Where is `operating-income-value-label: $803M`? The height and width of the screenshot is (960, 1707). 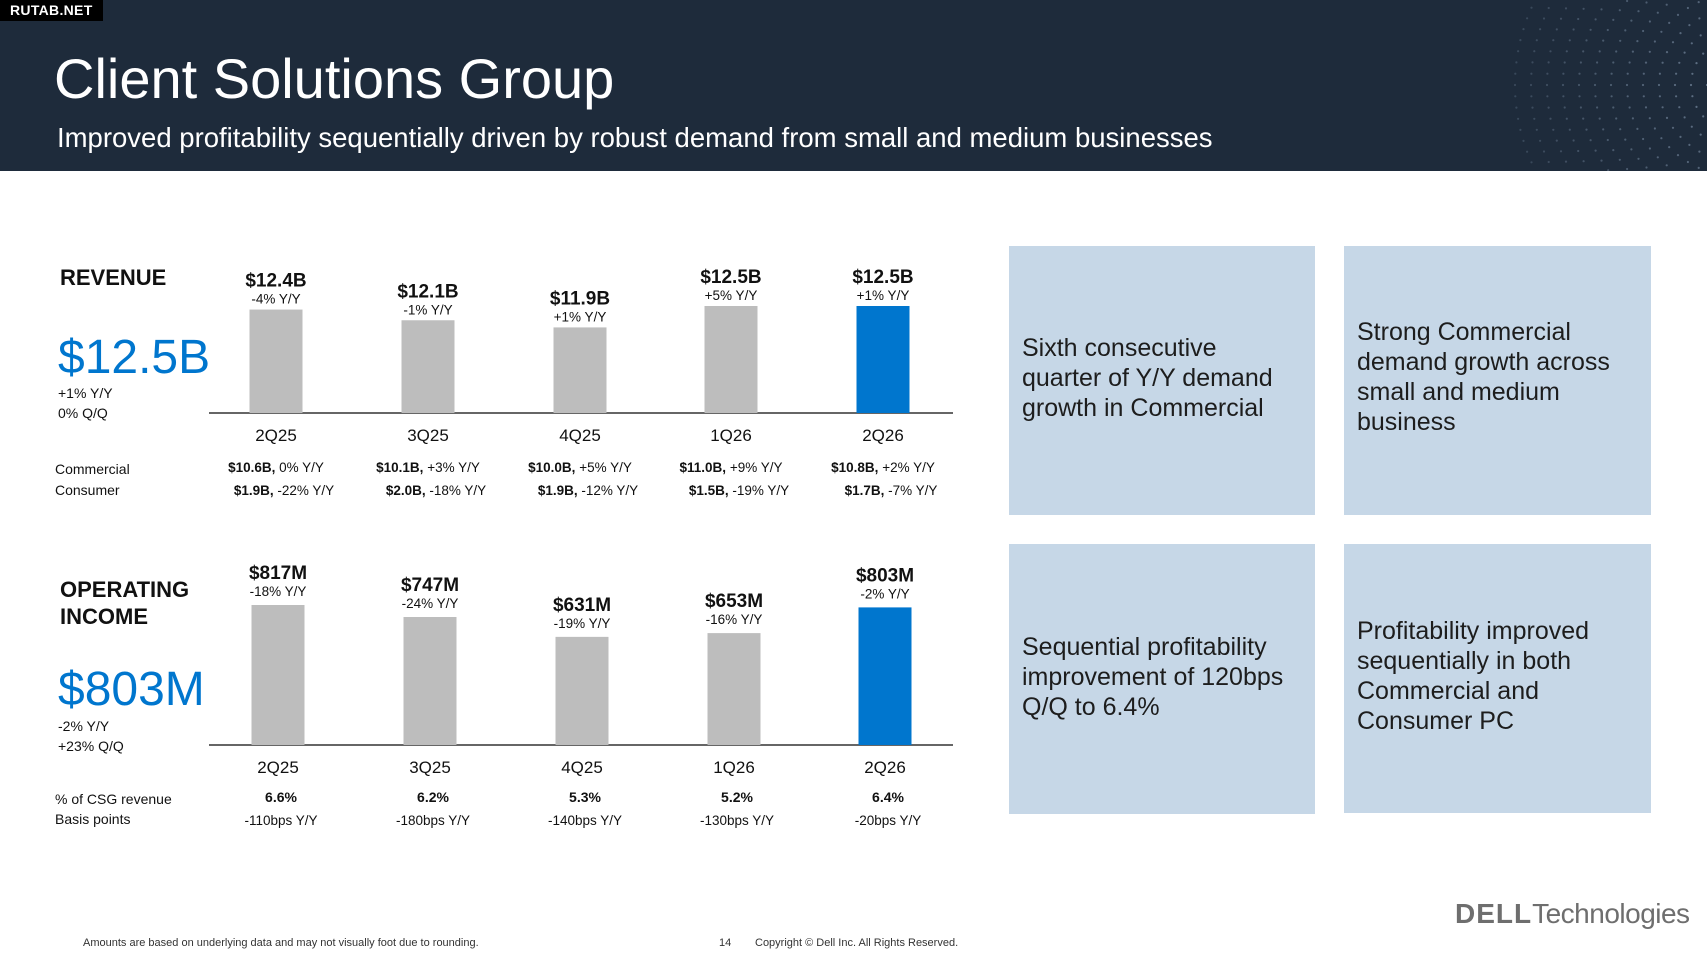 operating-income-value-label: $803M is located at coordinates (885, 575).